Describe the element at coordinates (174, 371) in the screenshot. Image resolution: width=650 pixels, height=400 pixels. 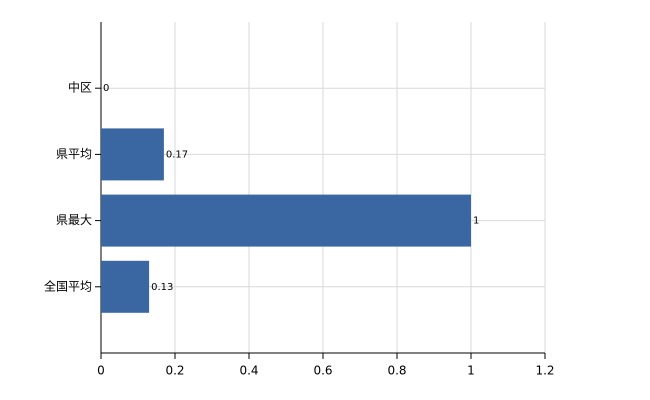
I see `x-tick-label: 0.2` at that location.